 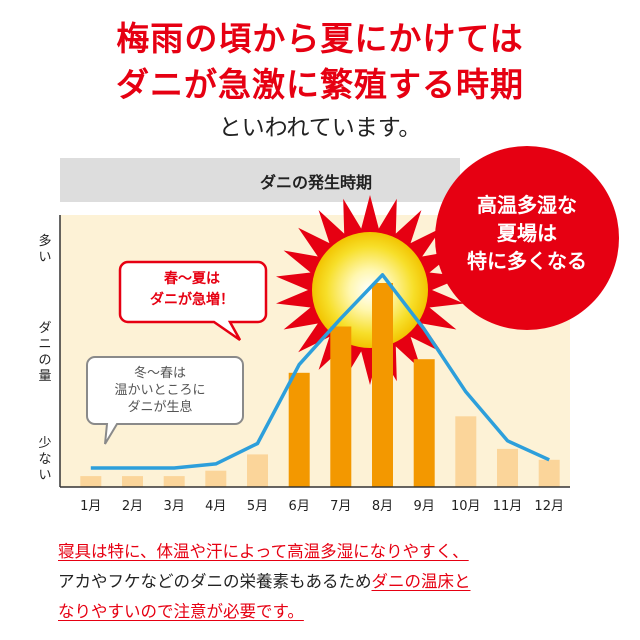 I want to click on bar-1月, so click(x=91, y=481).